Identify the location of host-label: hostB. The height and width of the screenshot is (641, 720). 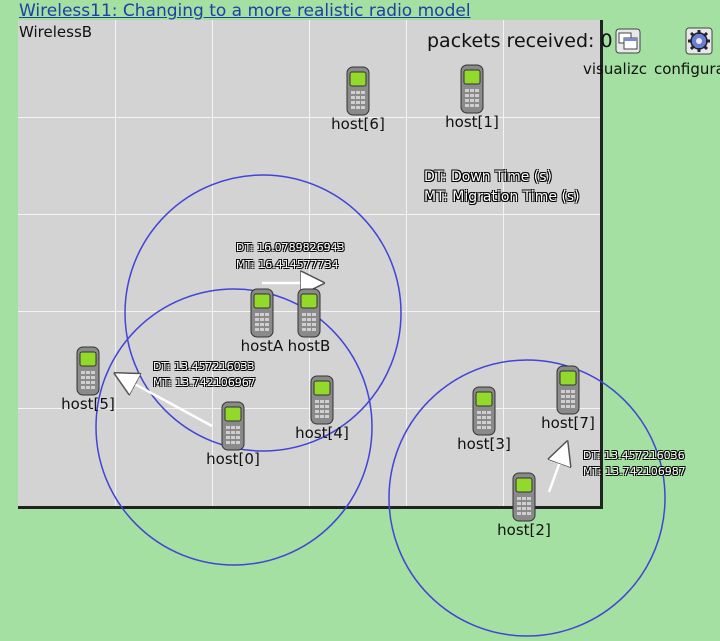
(309, 346).